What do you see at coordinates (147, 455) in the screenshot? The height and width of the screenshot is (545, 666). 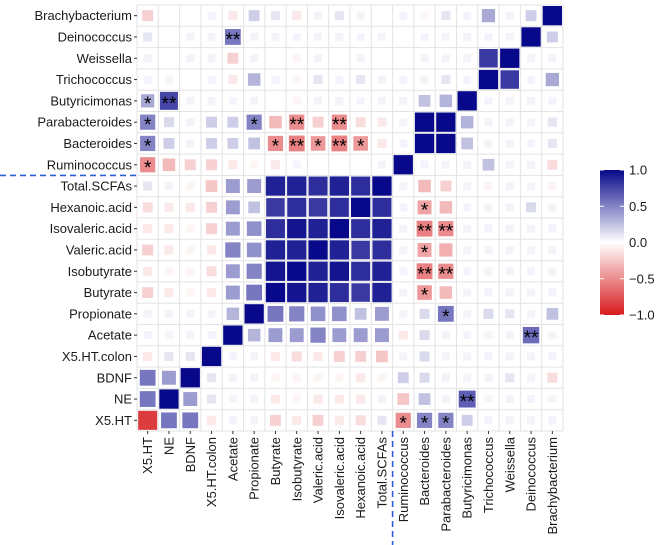 I see `x-tick-label: X5.HT` at bounding box center [147, 455].